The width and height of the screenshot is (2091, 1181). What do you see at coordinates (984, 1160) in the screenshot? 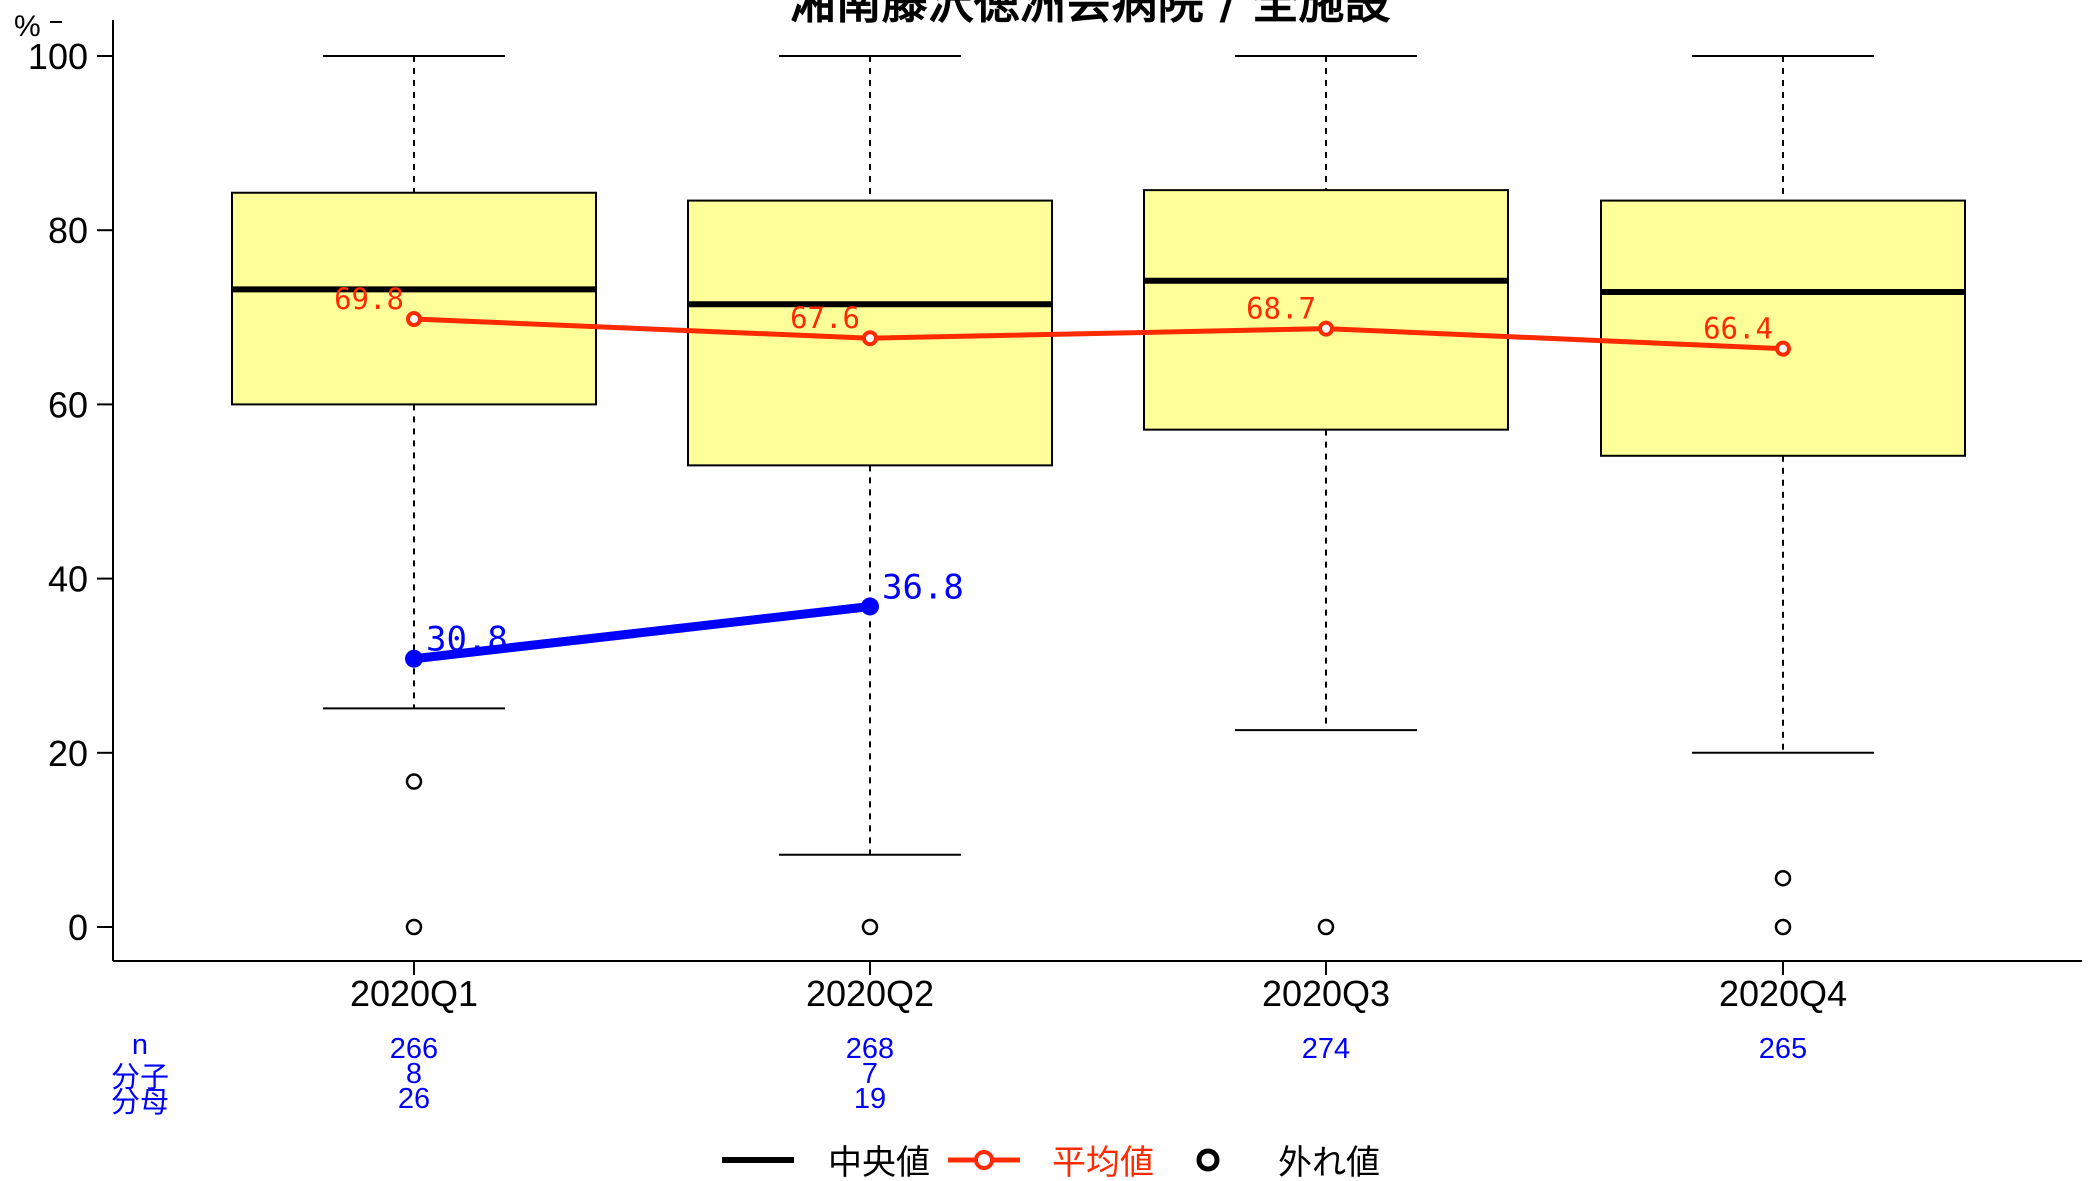
I see `legend-mean-swatch-marker` at bounding box center [984, 1160].